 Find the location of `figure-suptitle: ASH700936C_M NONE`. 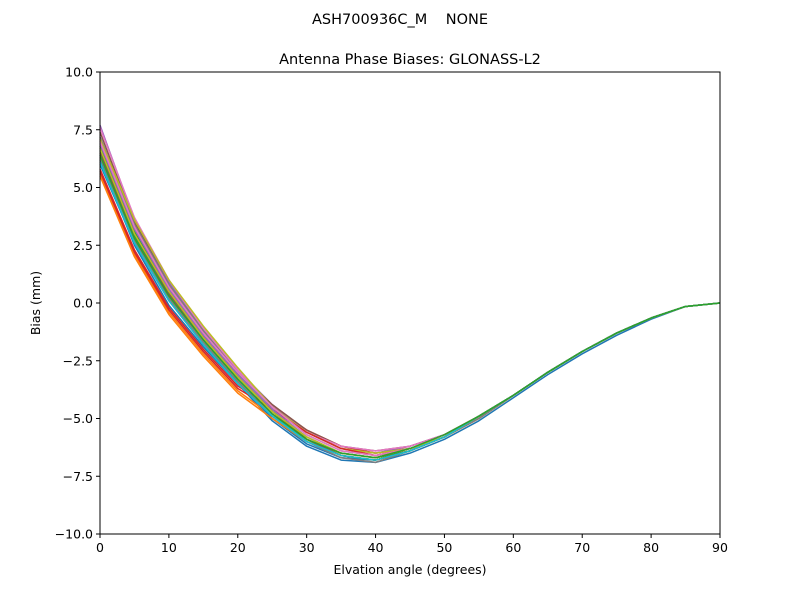

figure-suptitle: ASH700936C_M NONE is located at coordinates (400, 20).